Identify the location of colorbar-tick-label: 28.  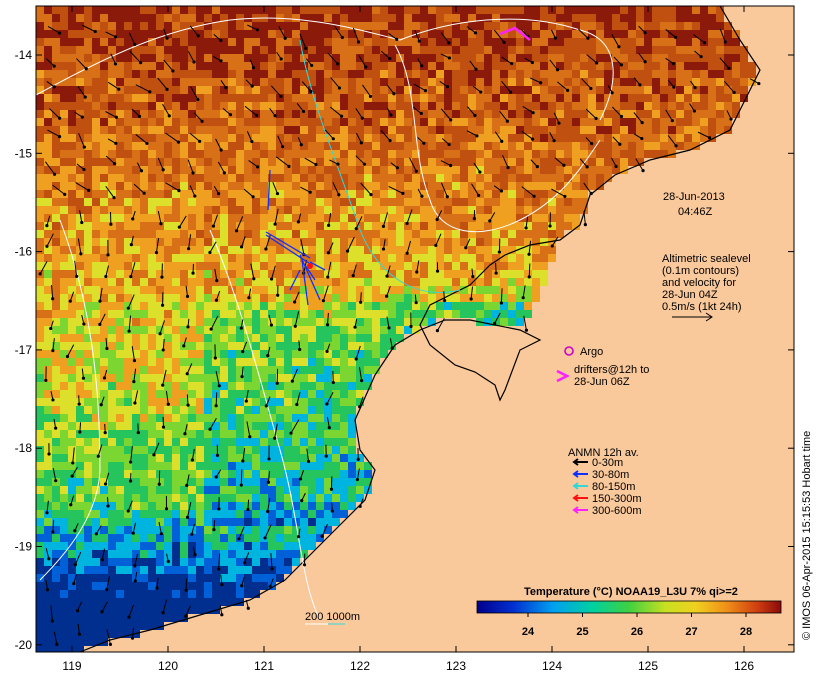
(746, 632).